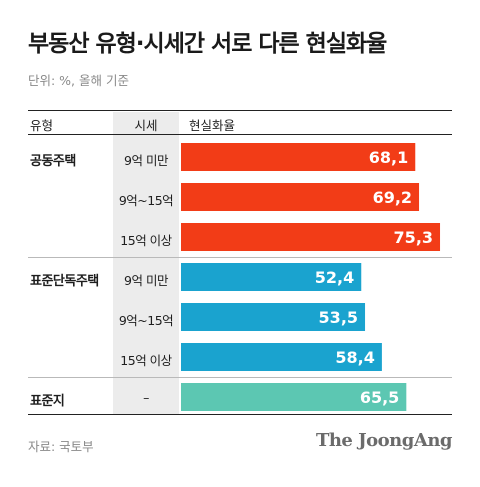 This screenshot has width=480, height=487. I want to click on header-rate: 현실화율, so click(212, 125).